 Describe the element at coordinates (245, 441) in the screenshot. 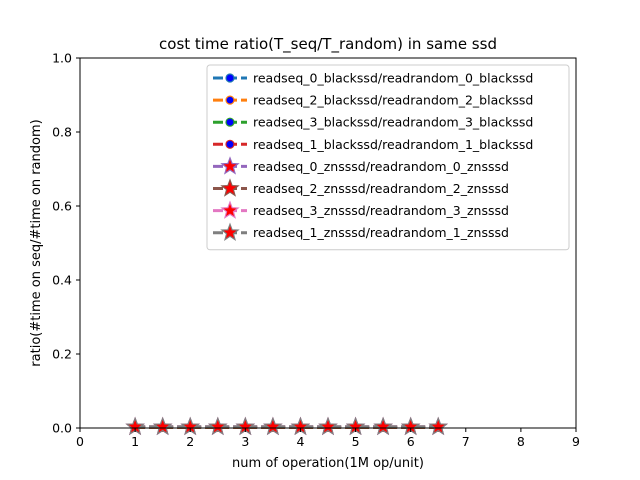

I see `x-tick-label: 3` at that location.